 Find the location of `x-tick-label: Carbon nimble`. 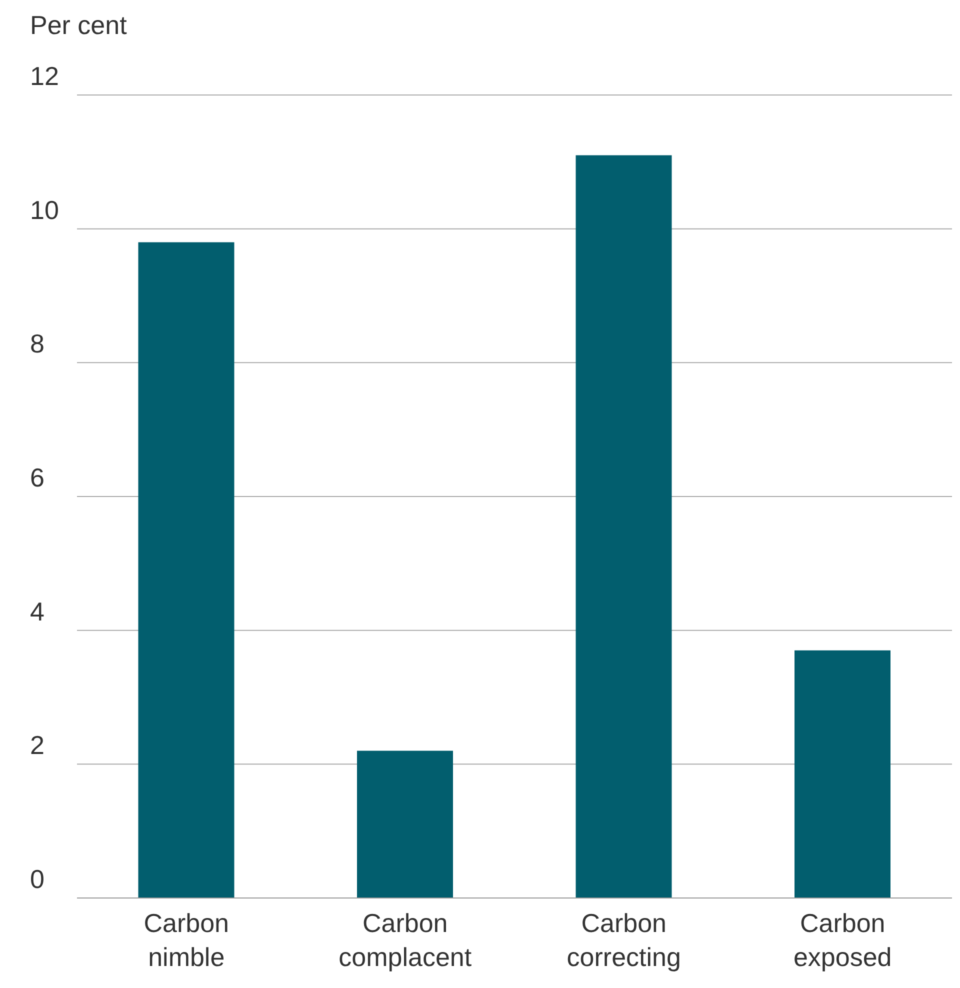

x-tick-label: Carbon nimble is located at coordinates (187, 940).